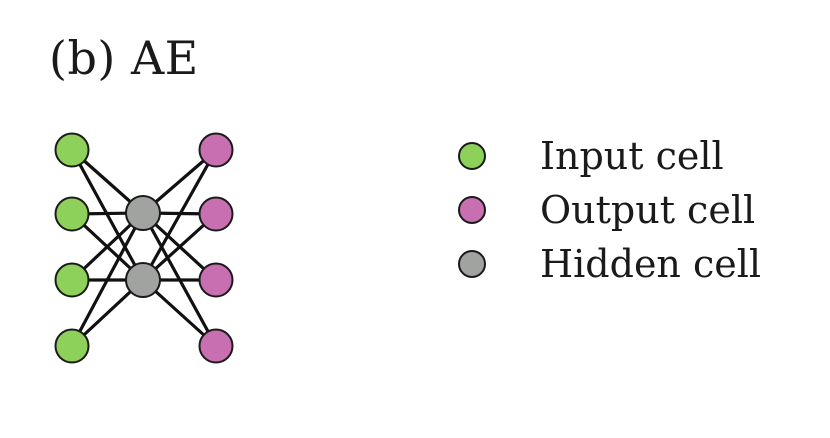 The width and height of the screenshot is (830, 438). I want to click on legend-item-output: Output cell, so click(638, 209).